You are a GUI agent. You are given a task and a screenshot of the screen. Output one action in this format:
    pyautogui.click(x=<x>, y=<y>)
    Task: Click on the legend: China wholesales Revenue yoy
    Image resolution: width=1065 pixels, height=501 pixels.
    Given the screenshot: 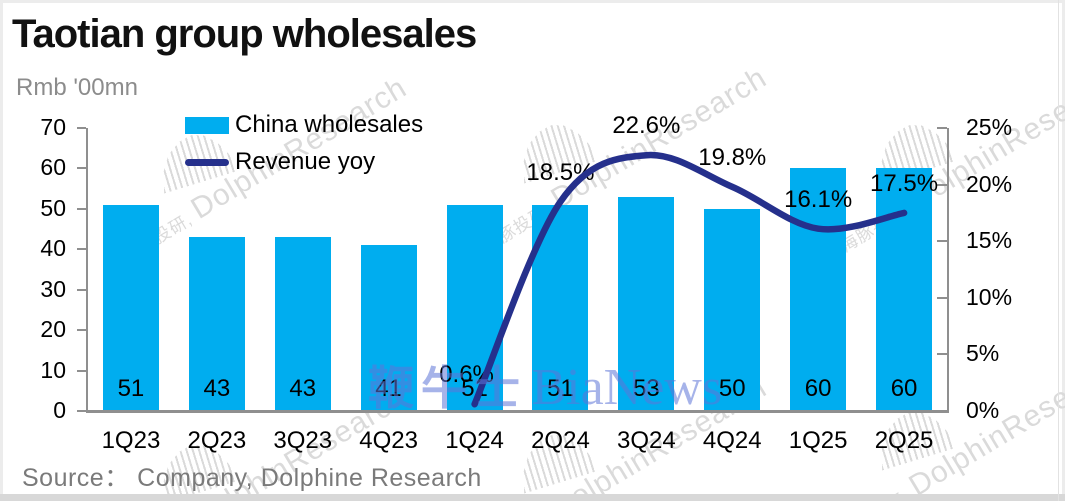 What is the action you would take?
    pyautogui.click(x=304, y=147)
    